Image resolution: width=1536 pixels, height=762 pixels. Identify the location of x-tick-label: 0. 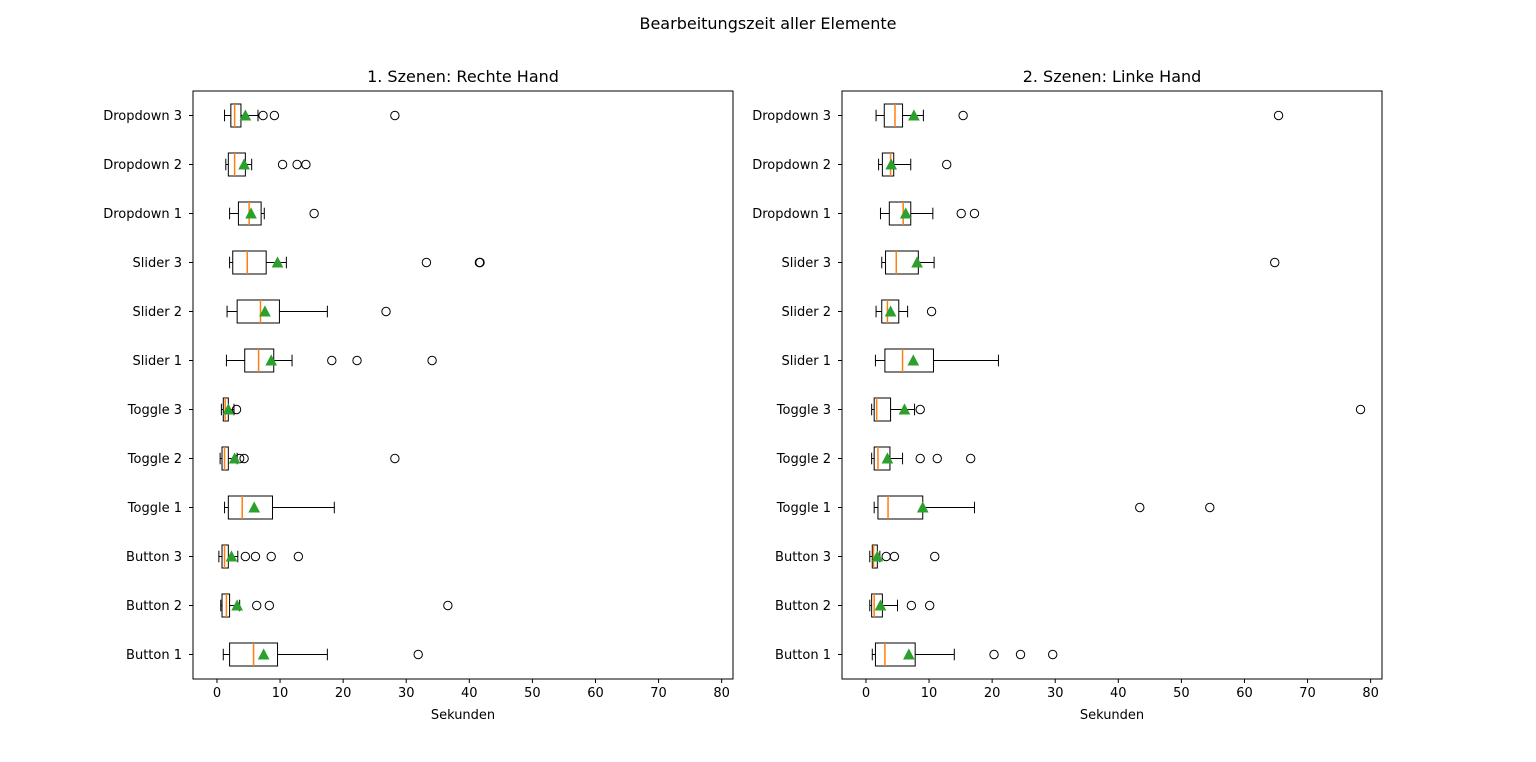
(217, 693).